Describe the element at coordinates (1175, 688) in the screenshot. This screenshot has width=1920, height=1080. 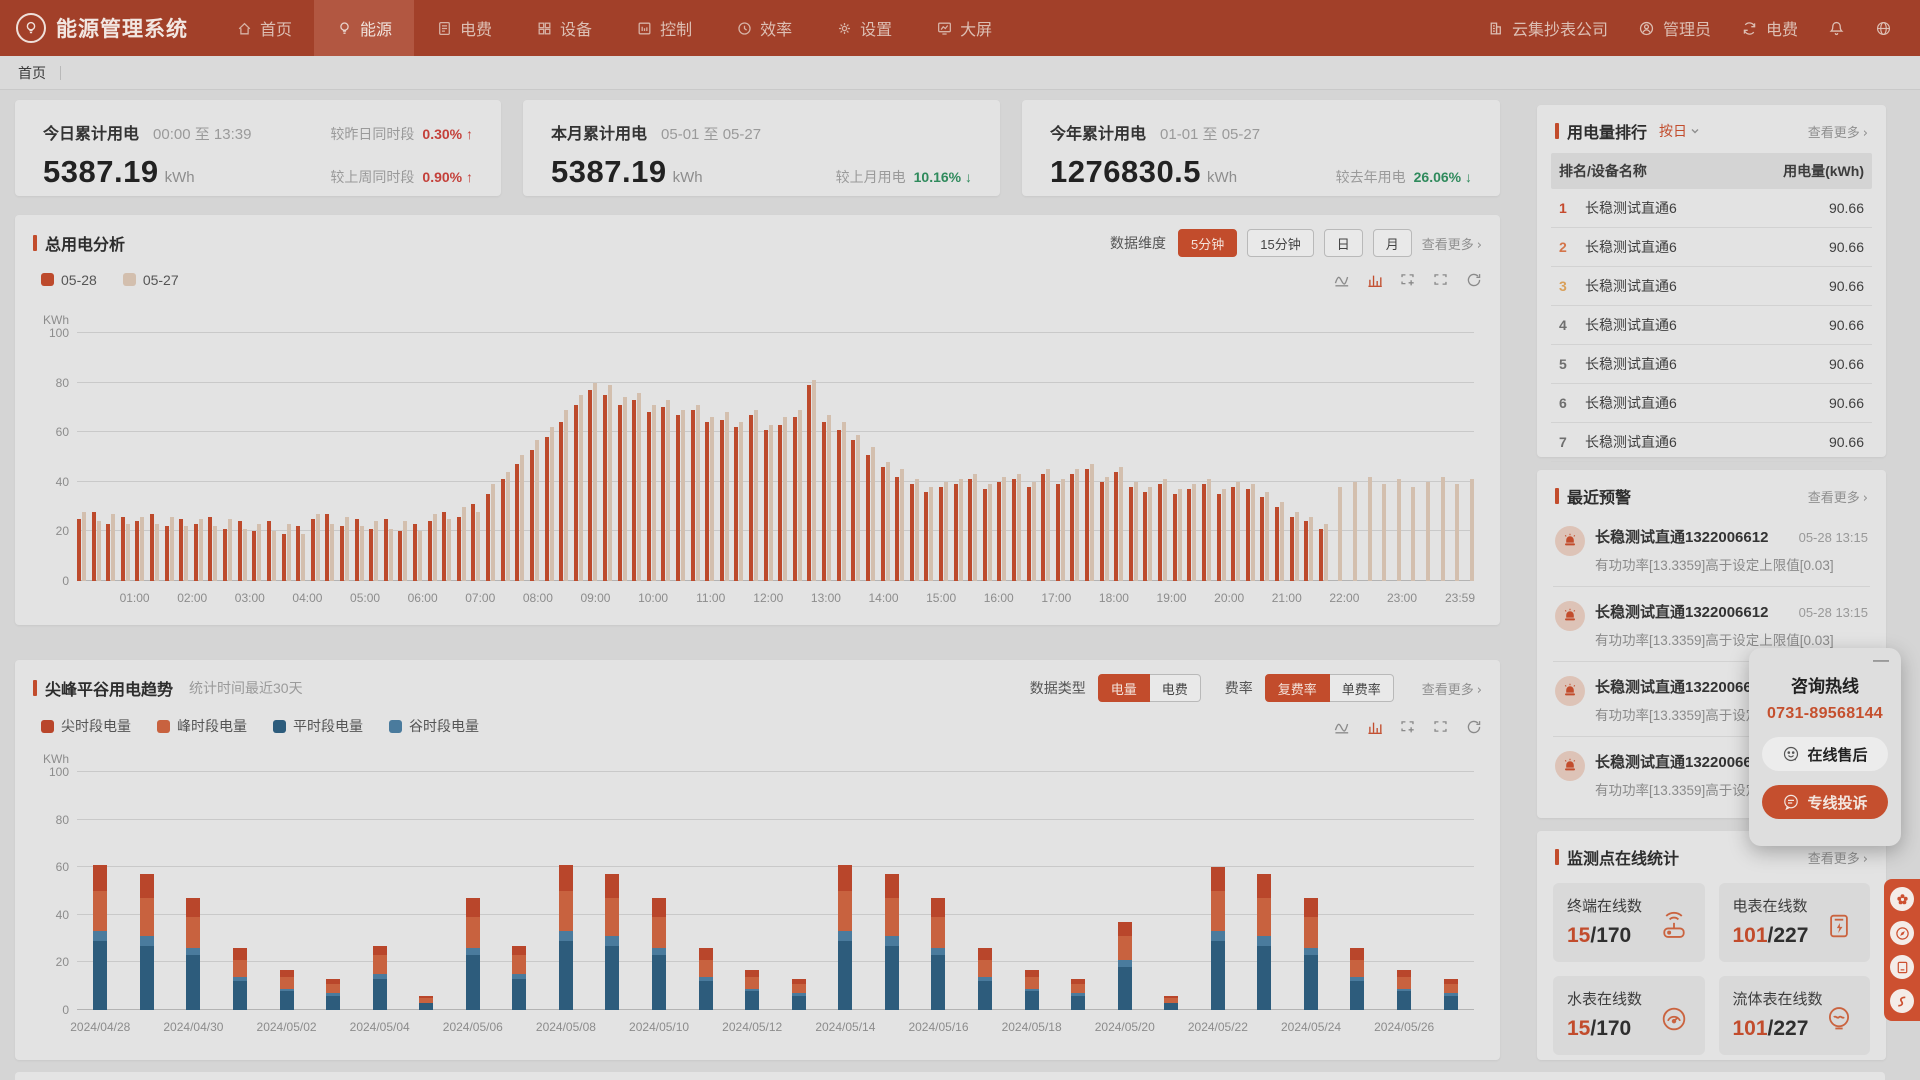
I see `type-button-电费: 电费` at that location.